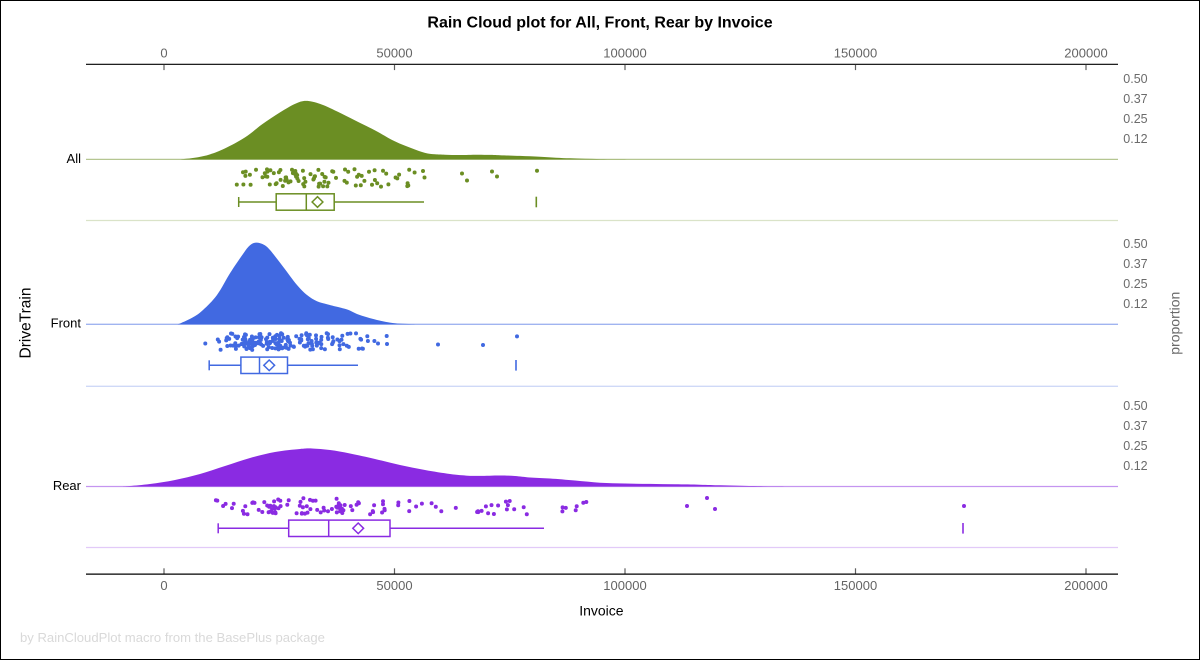 This screenshot has width=1200, height=665. I want to click on svg-text: Invoice, so click(601, 610).